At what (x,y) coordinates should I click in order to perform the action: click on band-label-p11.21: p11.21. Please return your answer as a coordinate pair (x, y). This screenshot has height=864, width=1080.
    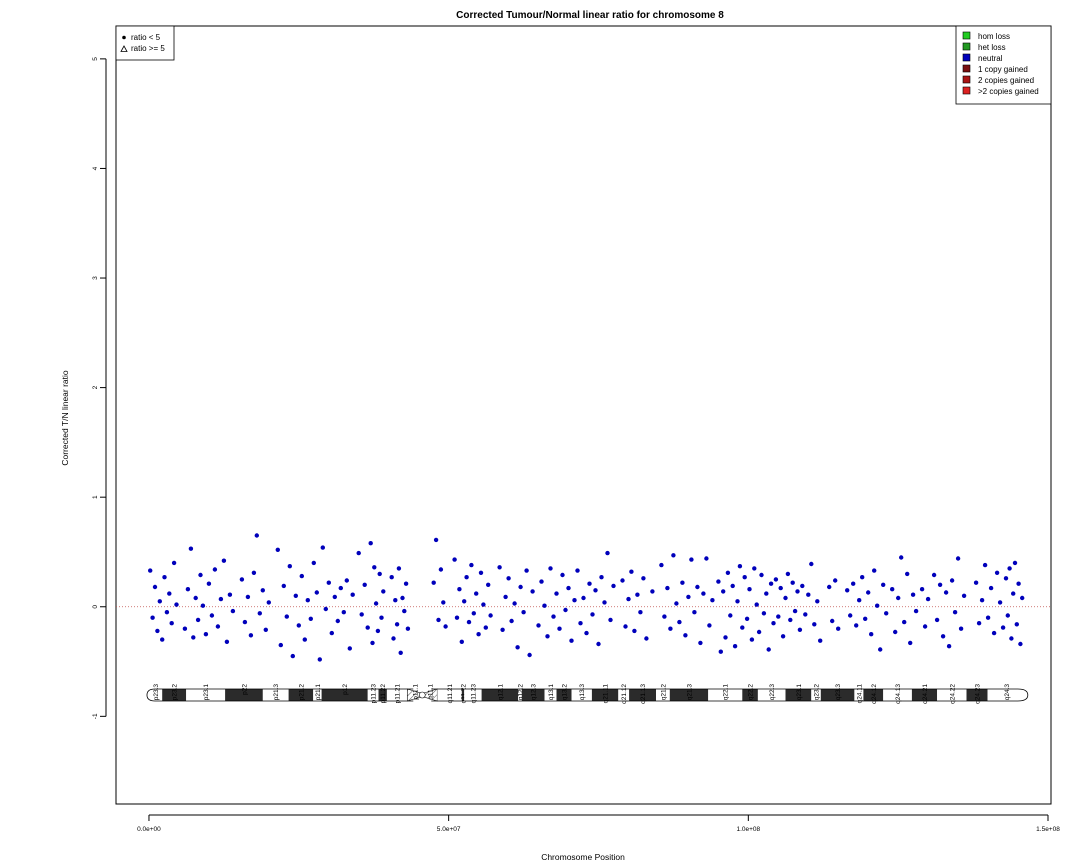
    Looking at the image, I should click on (398, 694).